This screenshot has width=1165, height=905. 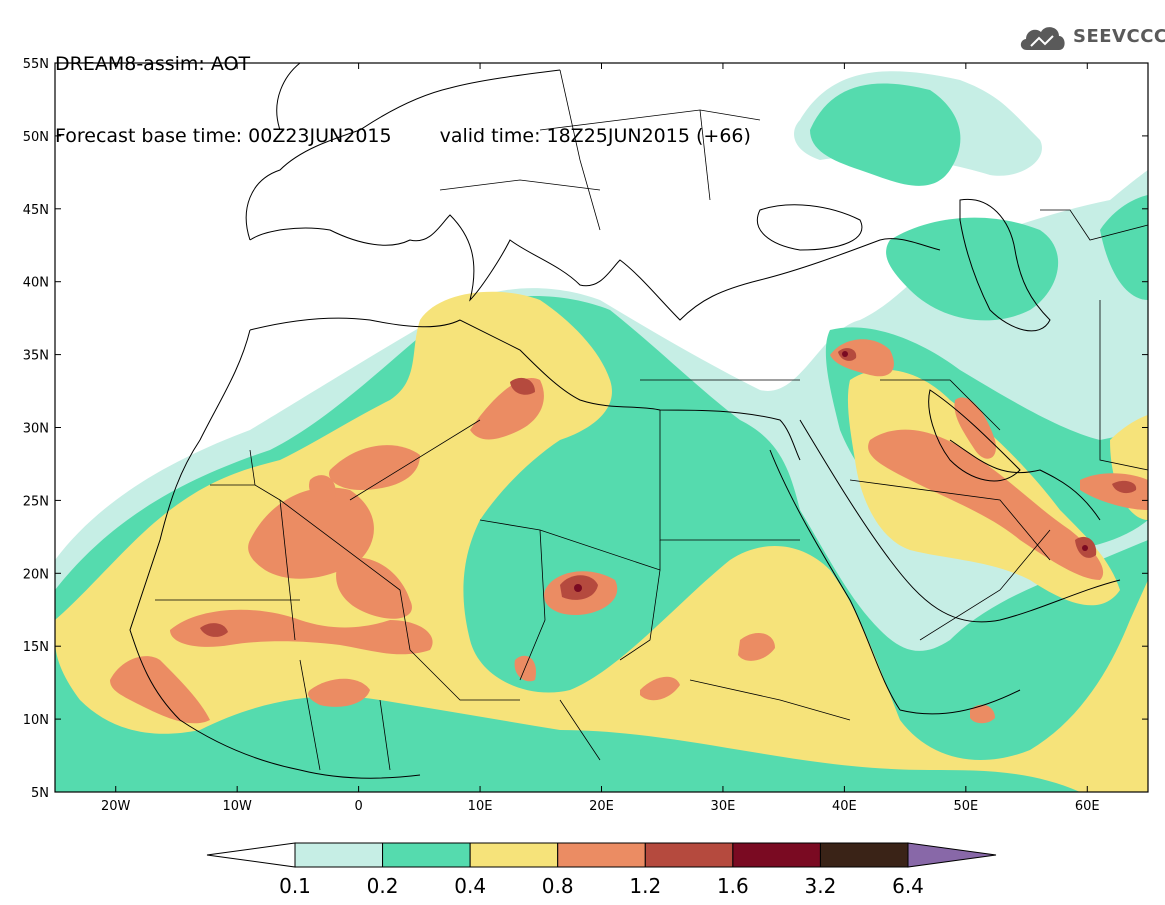 What do you see at coordinates (36, 137) in the screenshot?
I see `lat-label: 50N` at bounding box center [36, 137].